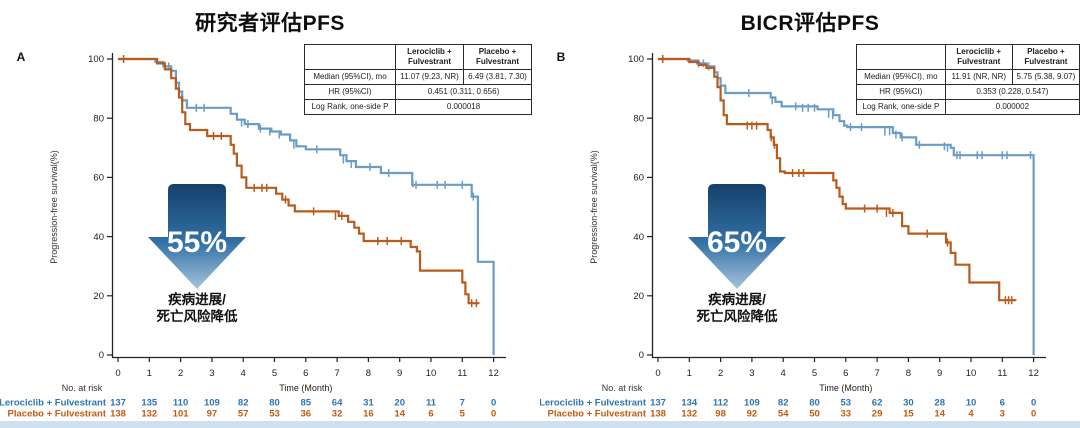  I want to click on stats-row-label: Log Rank, one-side P, so click(350, 107).